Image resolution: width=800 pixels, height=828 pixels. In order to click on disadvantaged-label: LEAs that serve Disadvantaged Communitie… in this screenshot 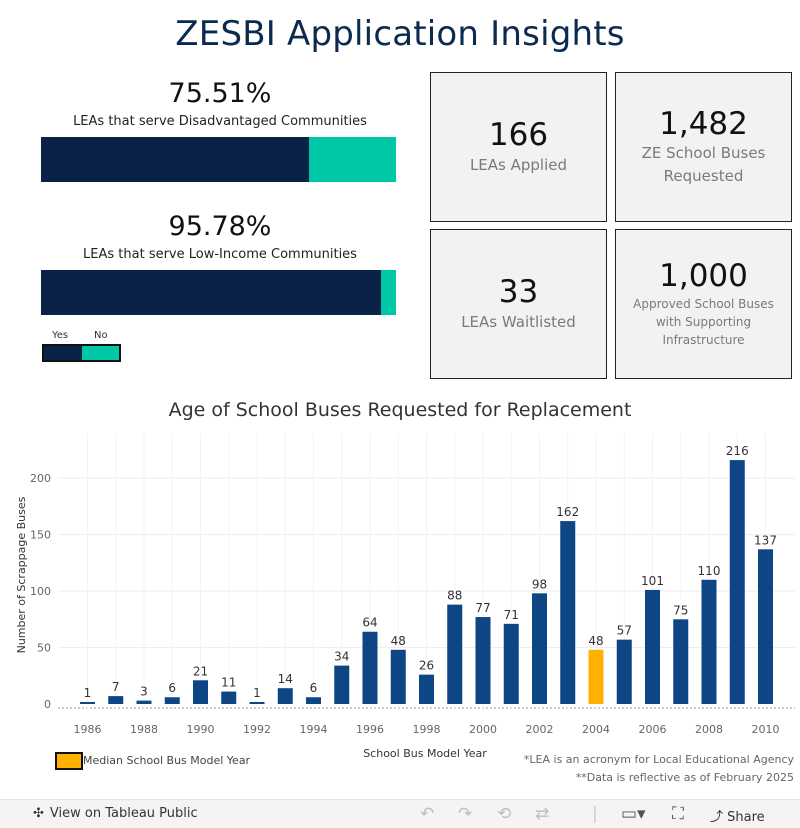, I will do `click(220, 121)`.